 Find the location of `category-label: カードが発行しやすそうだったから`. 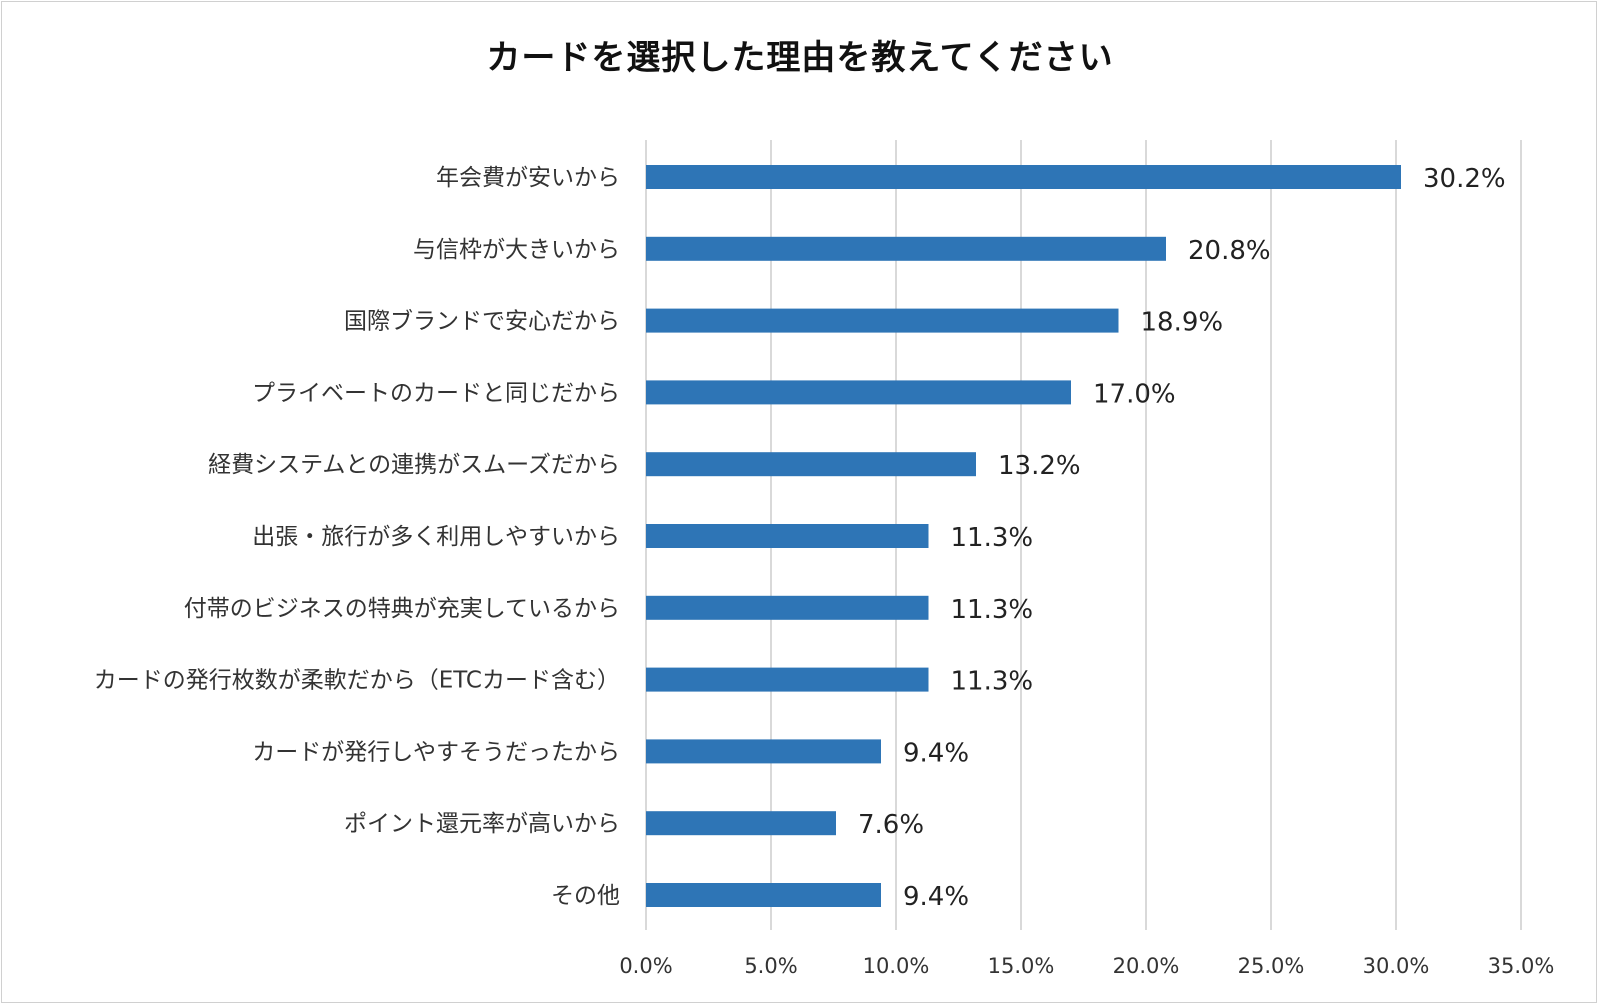

category-label: カードが発行しやすそうだったから is located at coordinates (436, 752).